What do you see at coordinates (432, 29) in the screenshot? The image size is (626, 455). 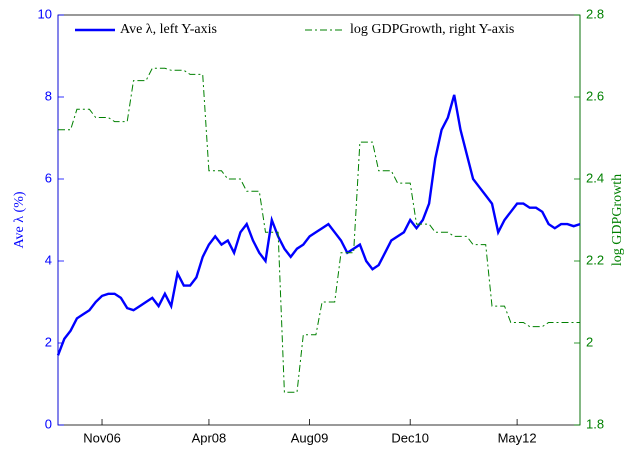 I see `legend-label: log GDPGrowth, right Y-axis` at bounding box center [432, 29].